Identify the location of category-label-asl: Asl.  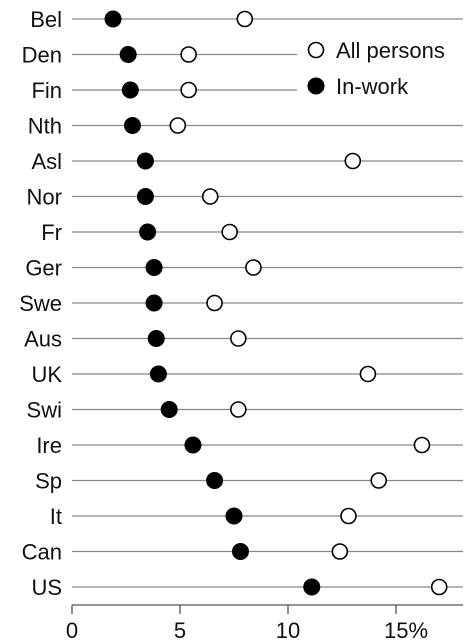
(46, 161).